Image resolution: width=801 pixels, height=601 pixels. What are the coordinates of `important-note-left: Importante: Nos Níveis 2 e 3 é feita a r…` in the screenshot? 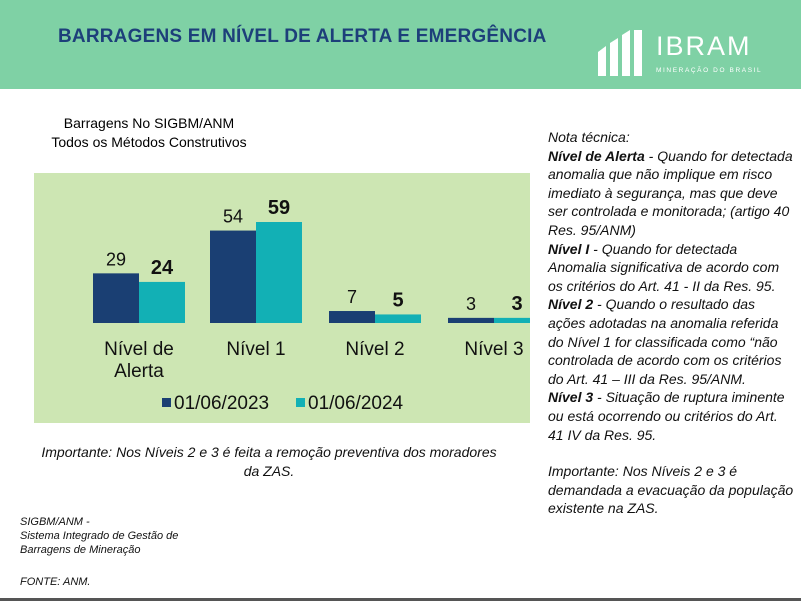 It's located at (269, 461).